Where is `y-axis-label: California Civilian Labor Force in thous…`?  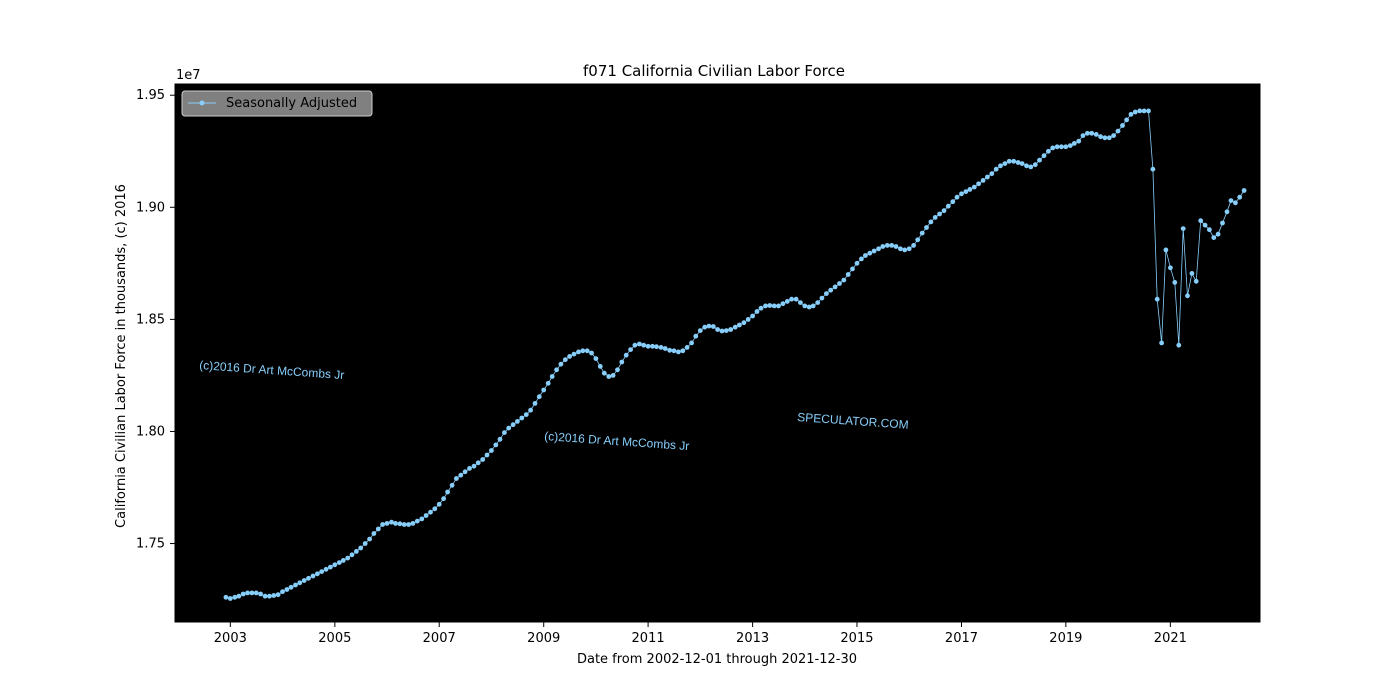
y-axis-label: California Civilian Labor Force in thous… is located at coordinates (121, 356).